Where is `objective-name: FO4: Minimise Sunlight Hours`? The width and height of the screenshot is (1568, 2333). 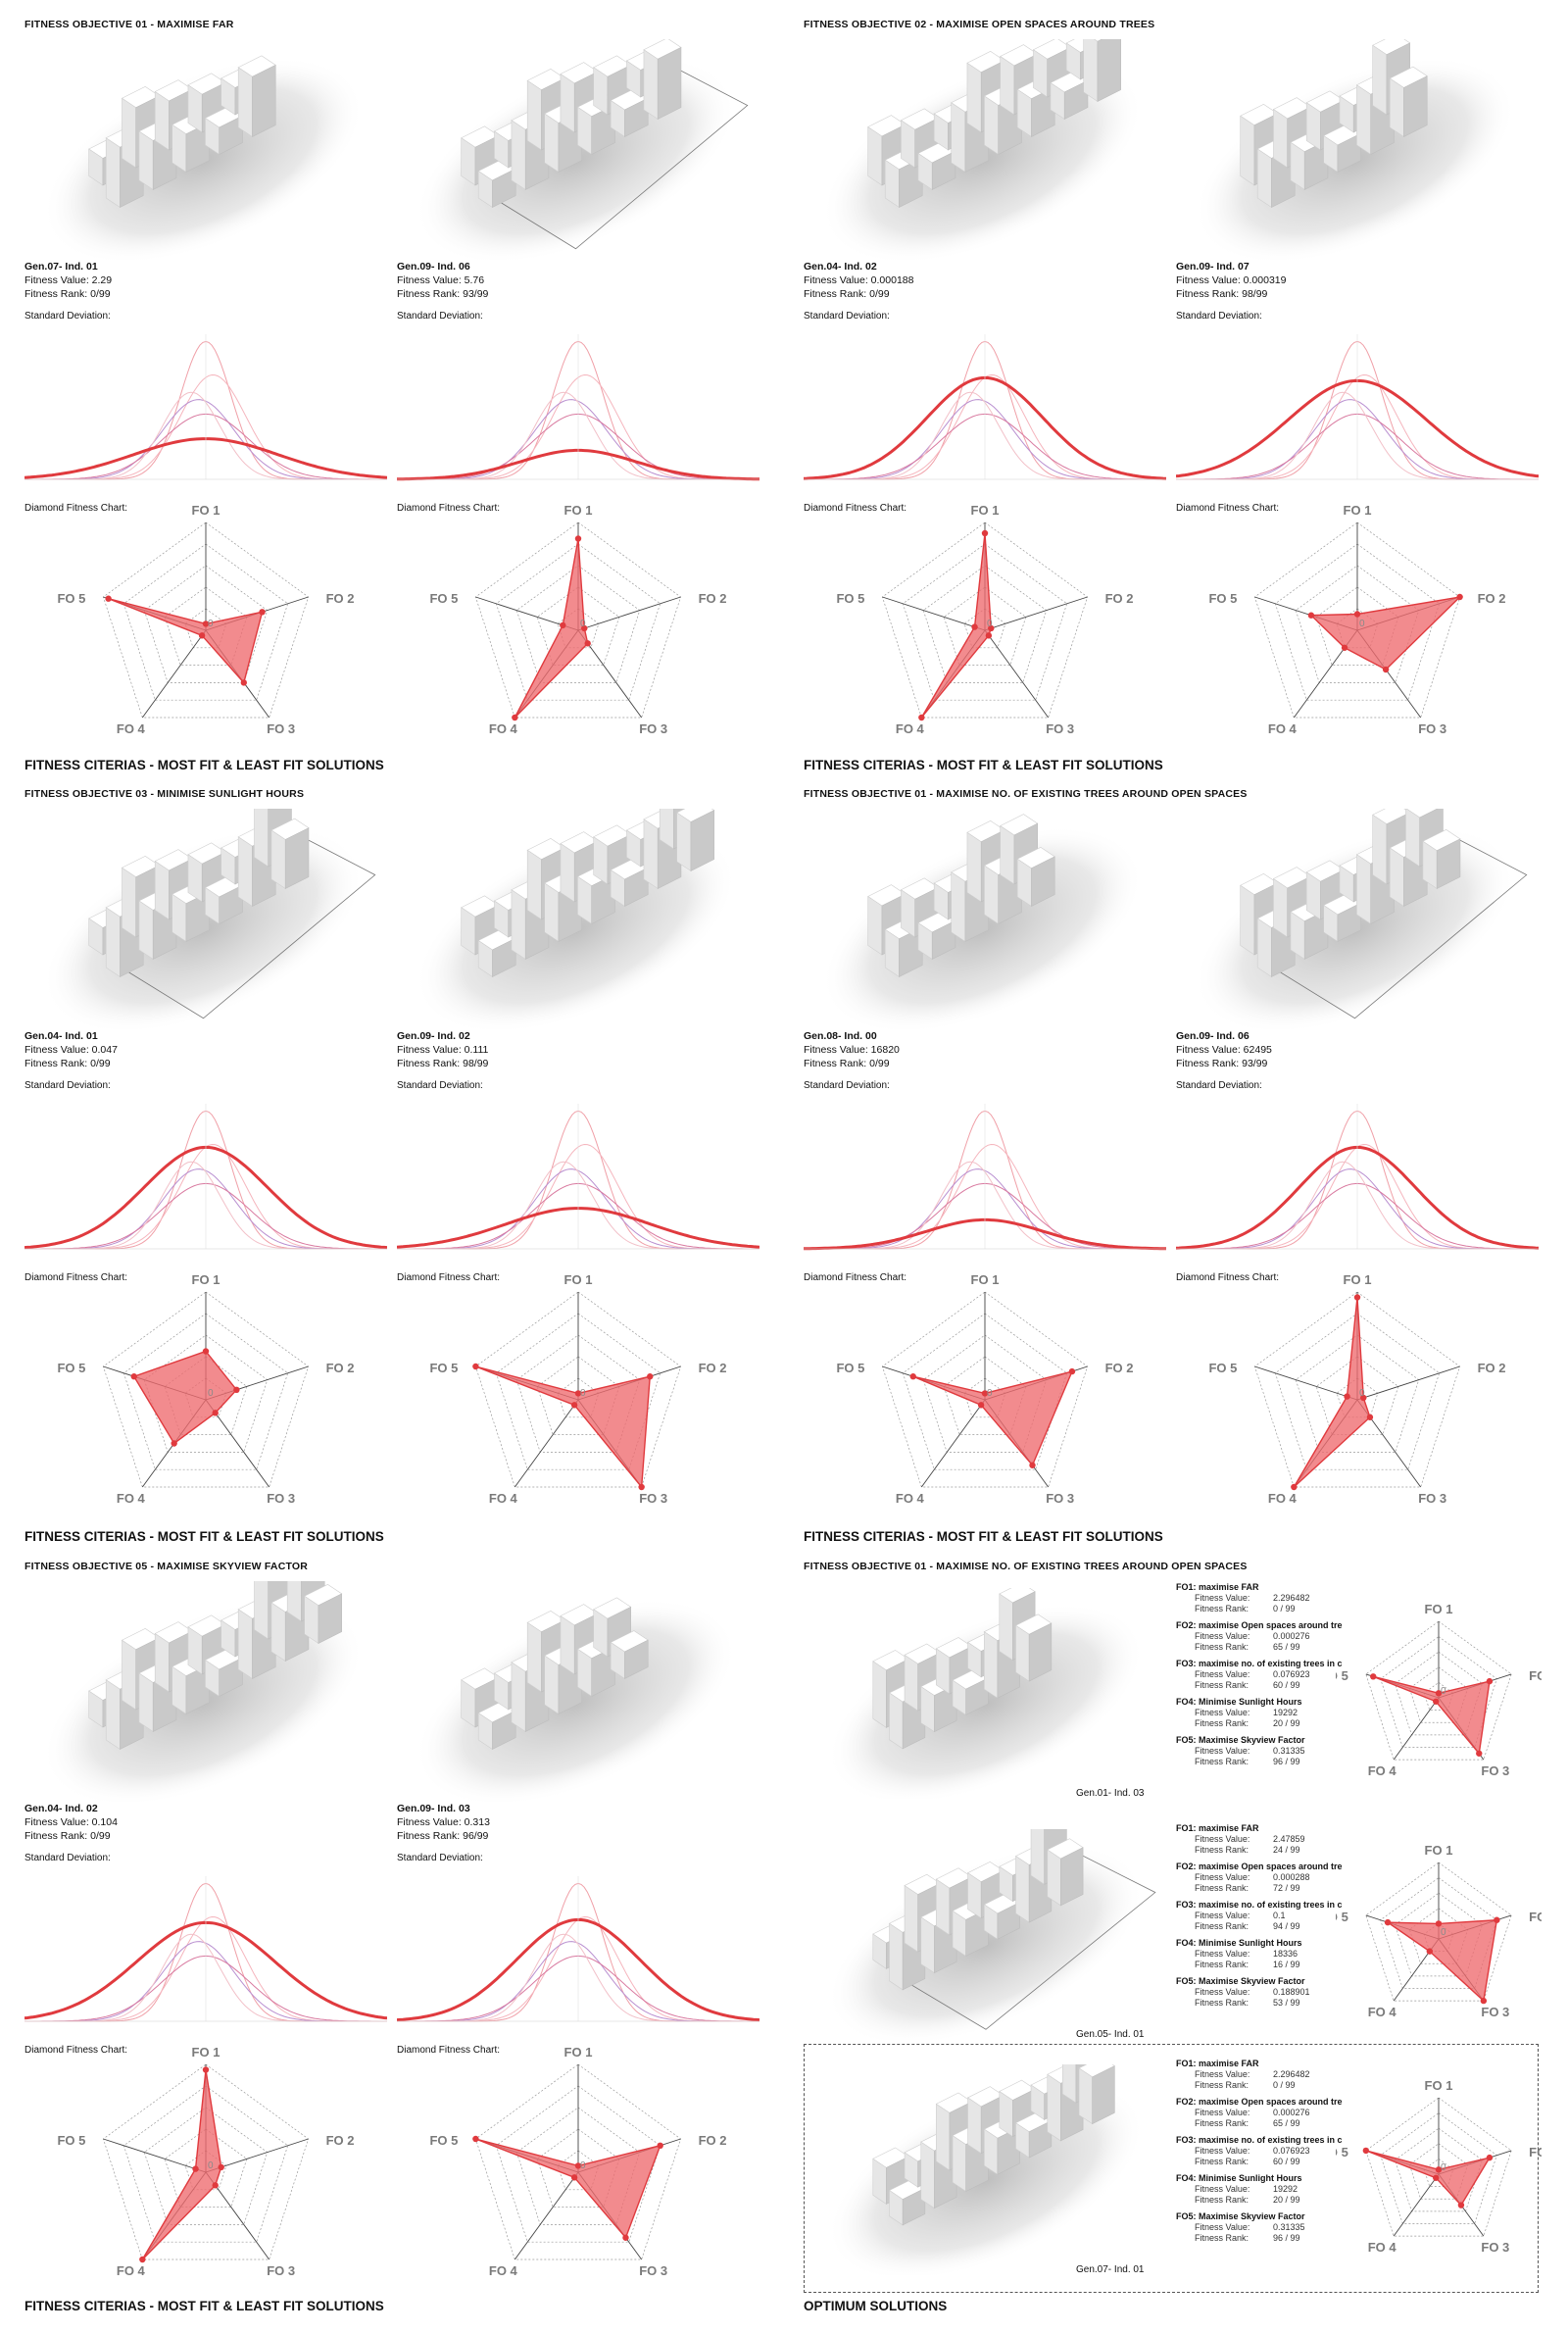
objective-name: FO4: Minimise Sunlight Hours is located at coordinates (1239, 2178).